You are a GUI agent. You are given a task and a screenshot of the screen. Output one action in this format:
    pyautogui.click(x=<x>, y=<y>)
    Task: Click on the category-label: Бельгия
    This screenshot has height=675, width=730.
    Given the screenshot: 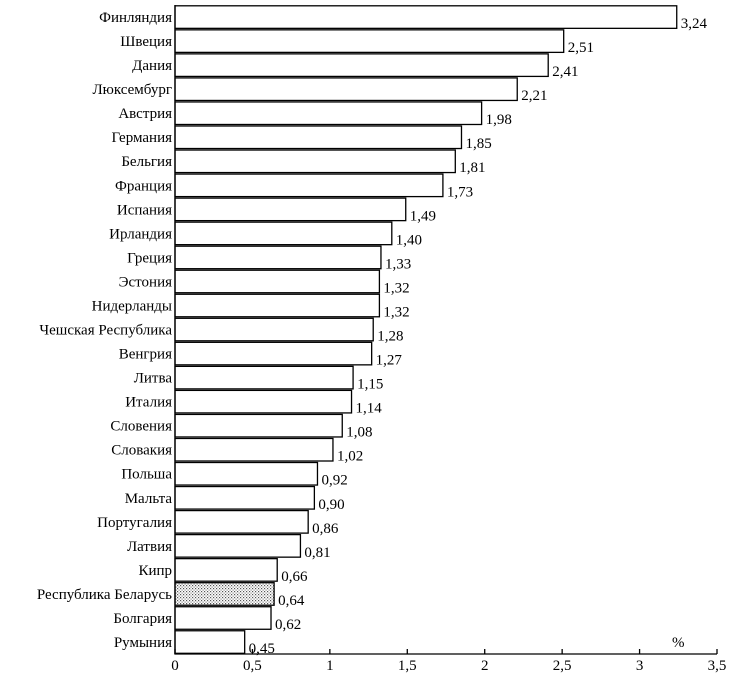 What is the action you would take?
    pyautogui.click(x=146, y=162)
    